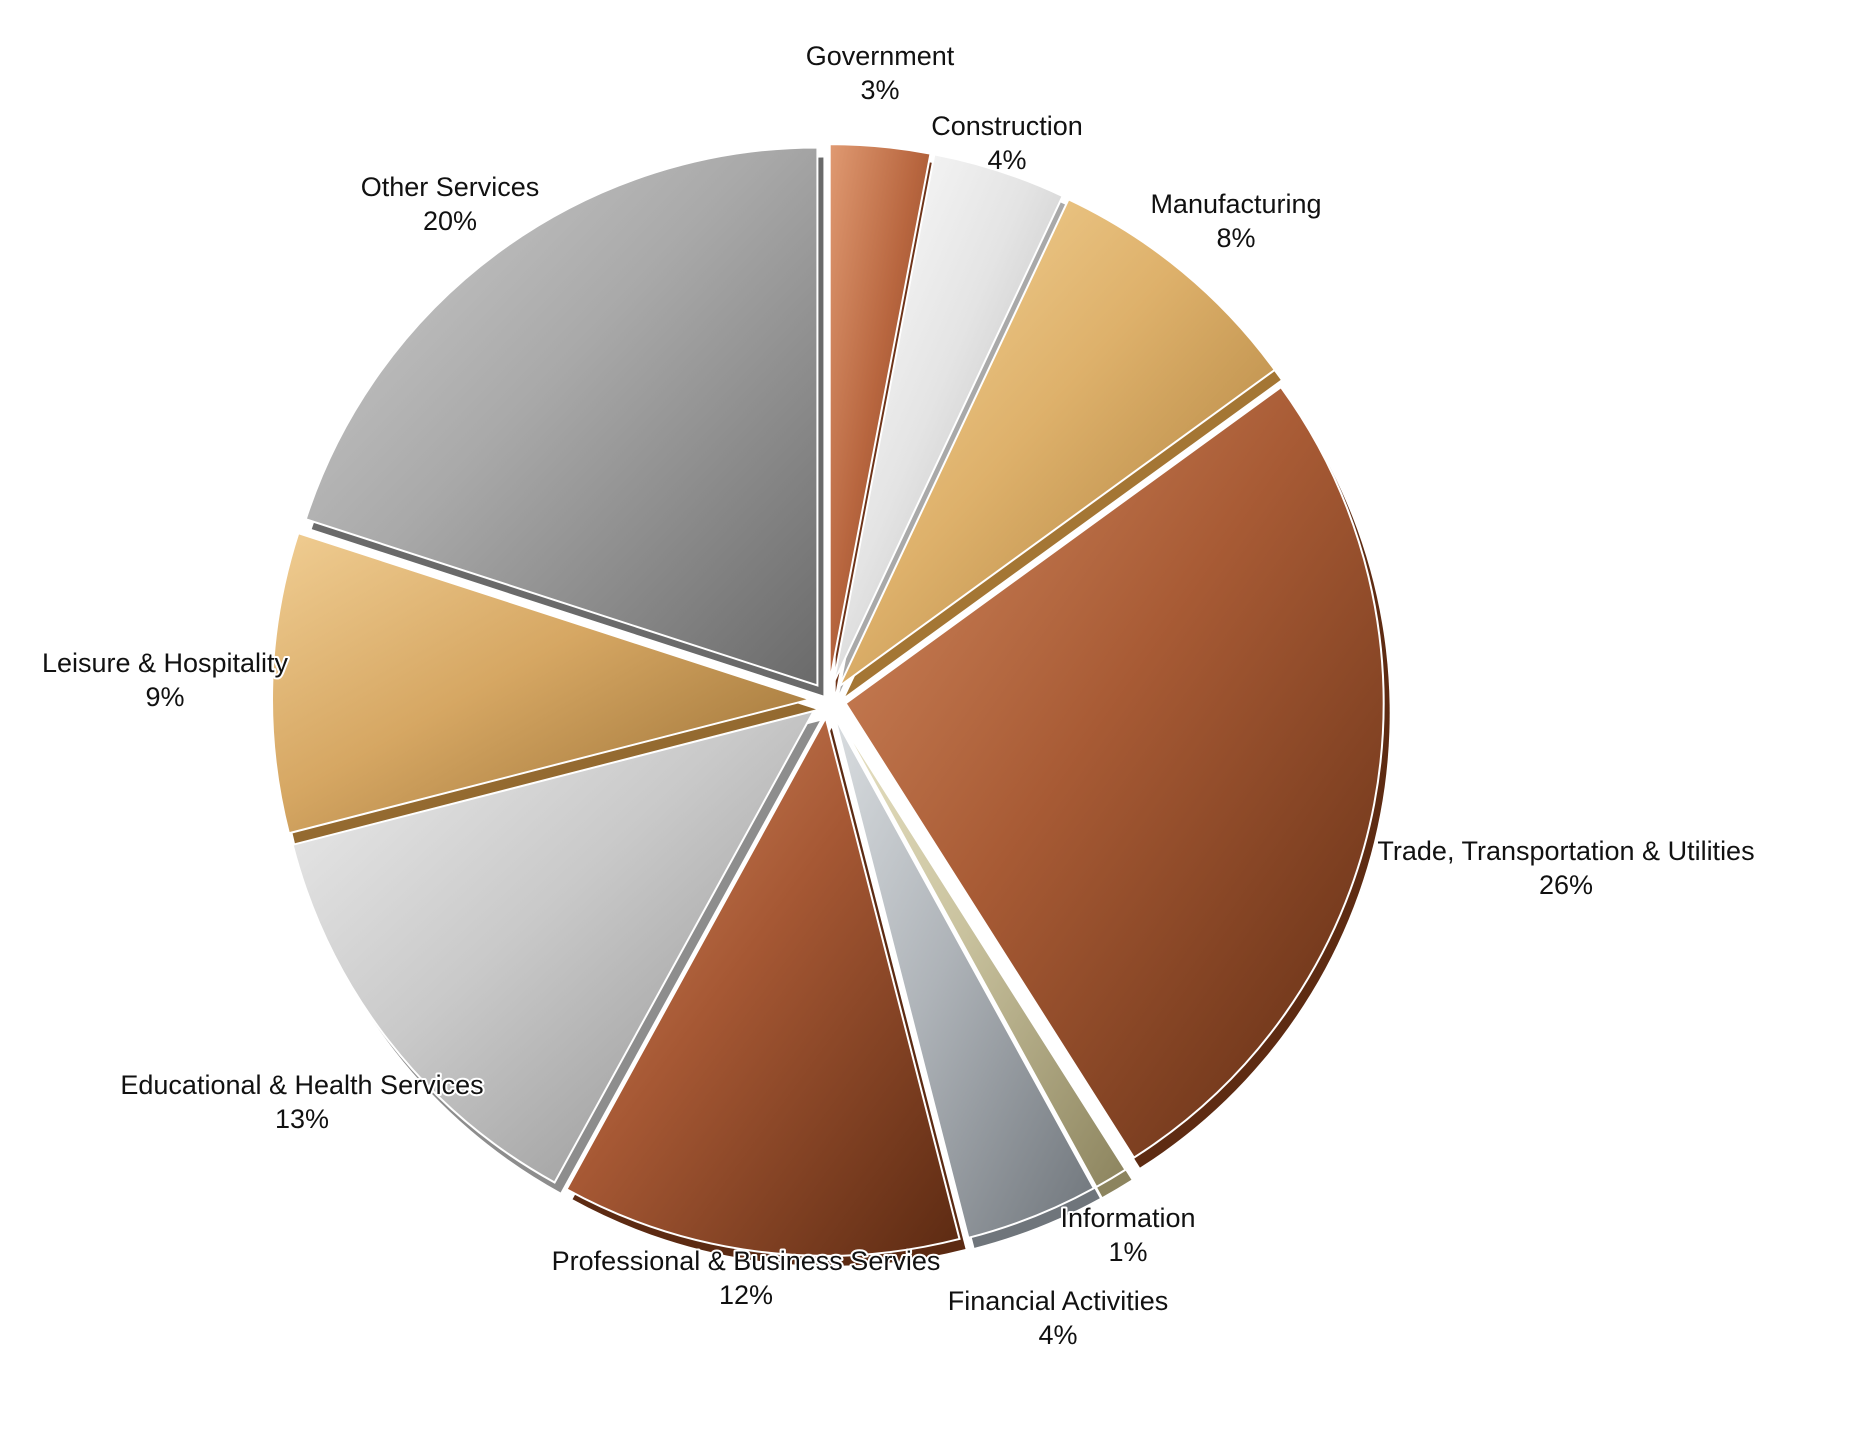 Image resolution: width=1864 pixels, height=1431 pixels. Describe the element at coordinates (746, 1261) in the screenshot. I see `slice-category-label: Professional & Business Servies` at that location.